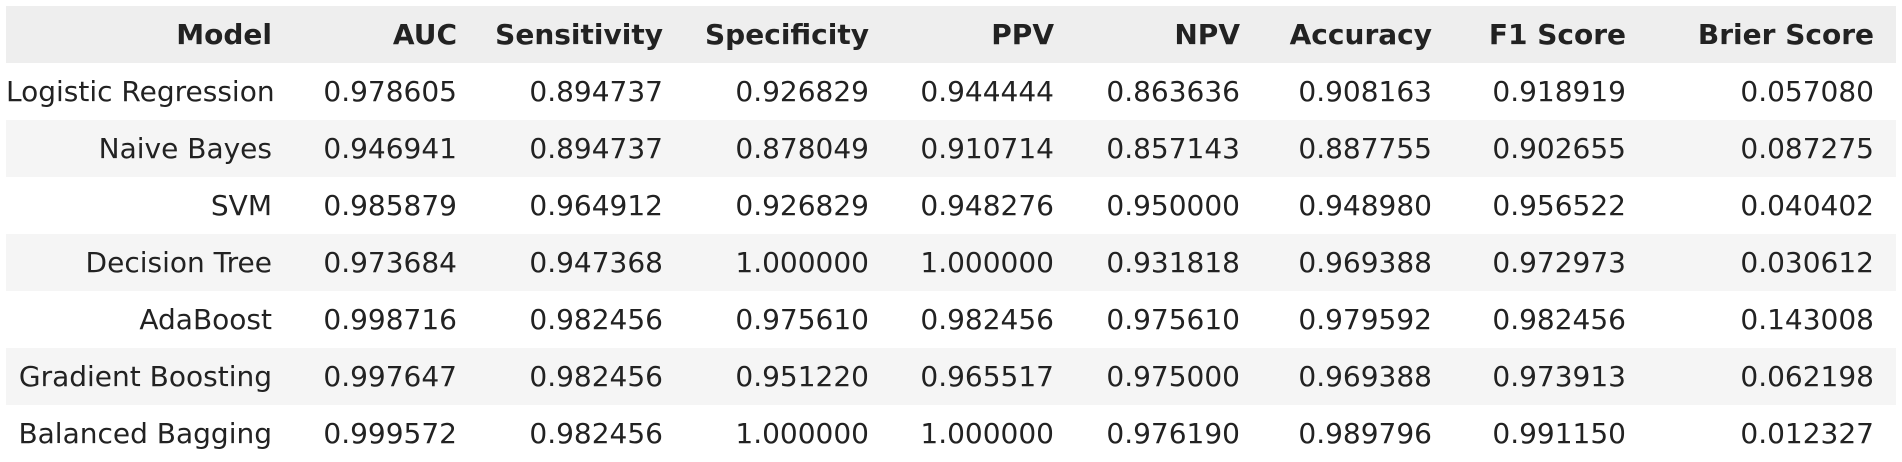 The image size is (1902, 462). What do you see at coordinates (1551, 34) in the screenshot?
I see `header-f1-score: F1 Score` at bounding box center [1551, 34].